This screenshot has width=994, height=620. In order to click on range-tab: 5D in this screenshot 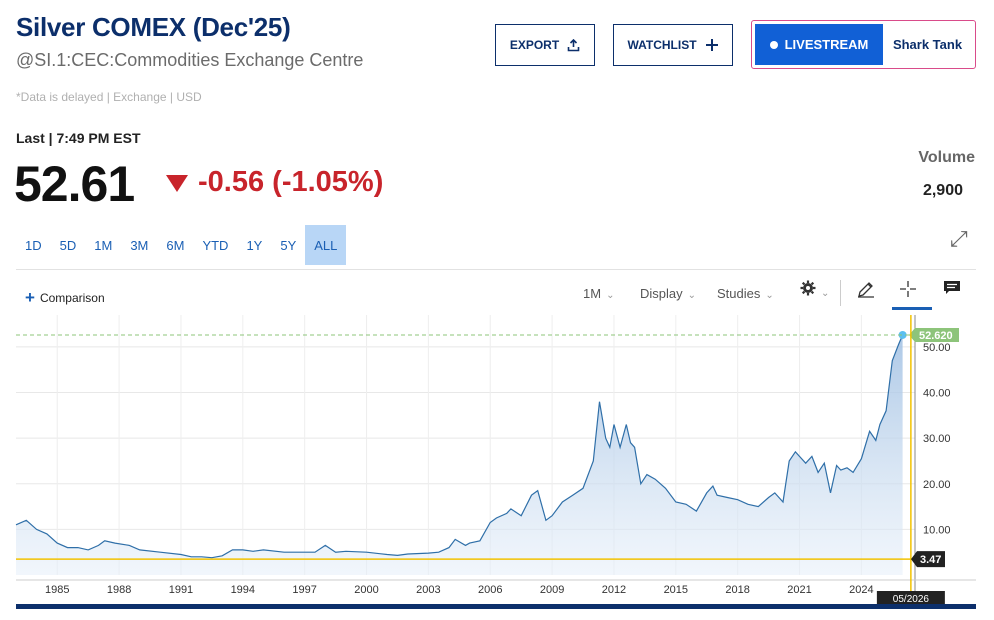, I will do `click(68, 245)`.